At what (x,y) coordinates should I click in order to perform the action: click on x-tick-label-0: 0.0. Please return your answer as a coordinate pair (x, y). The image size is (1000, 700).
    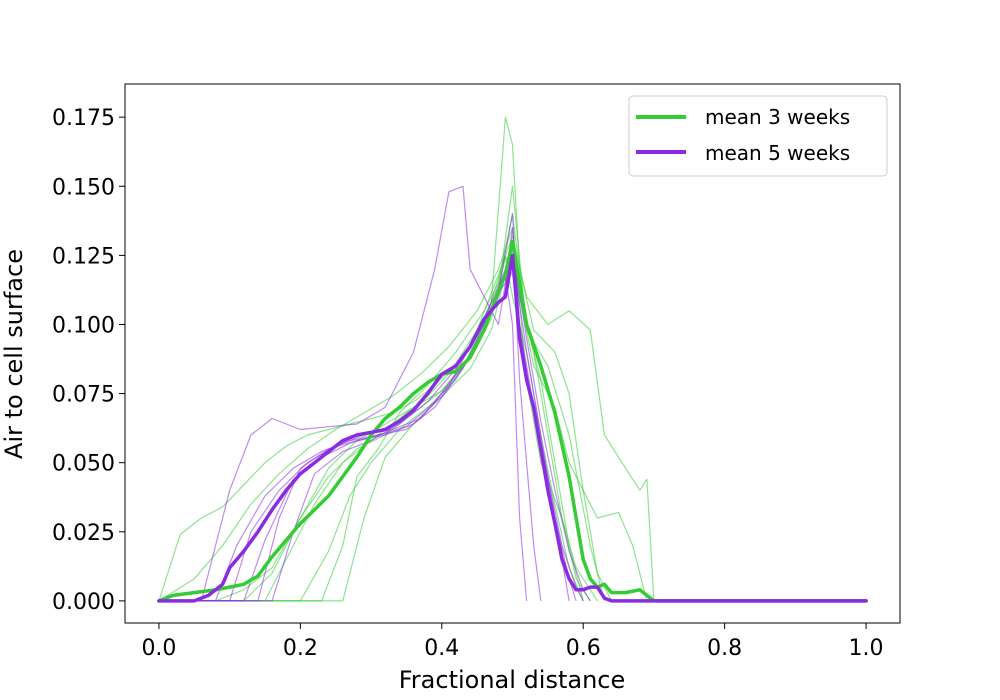
    Looking at the image, I should click on (158, 648).